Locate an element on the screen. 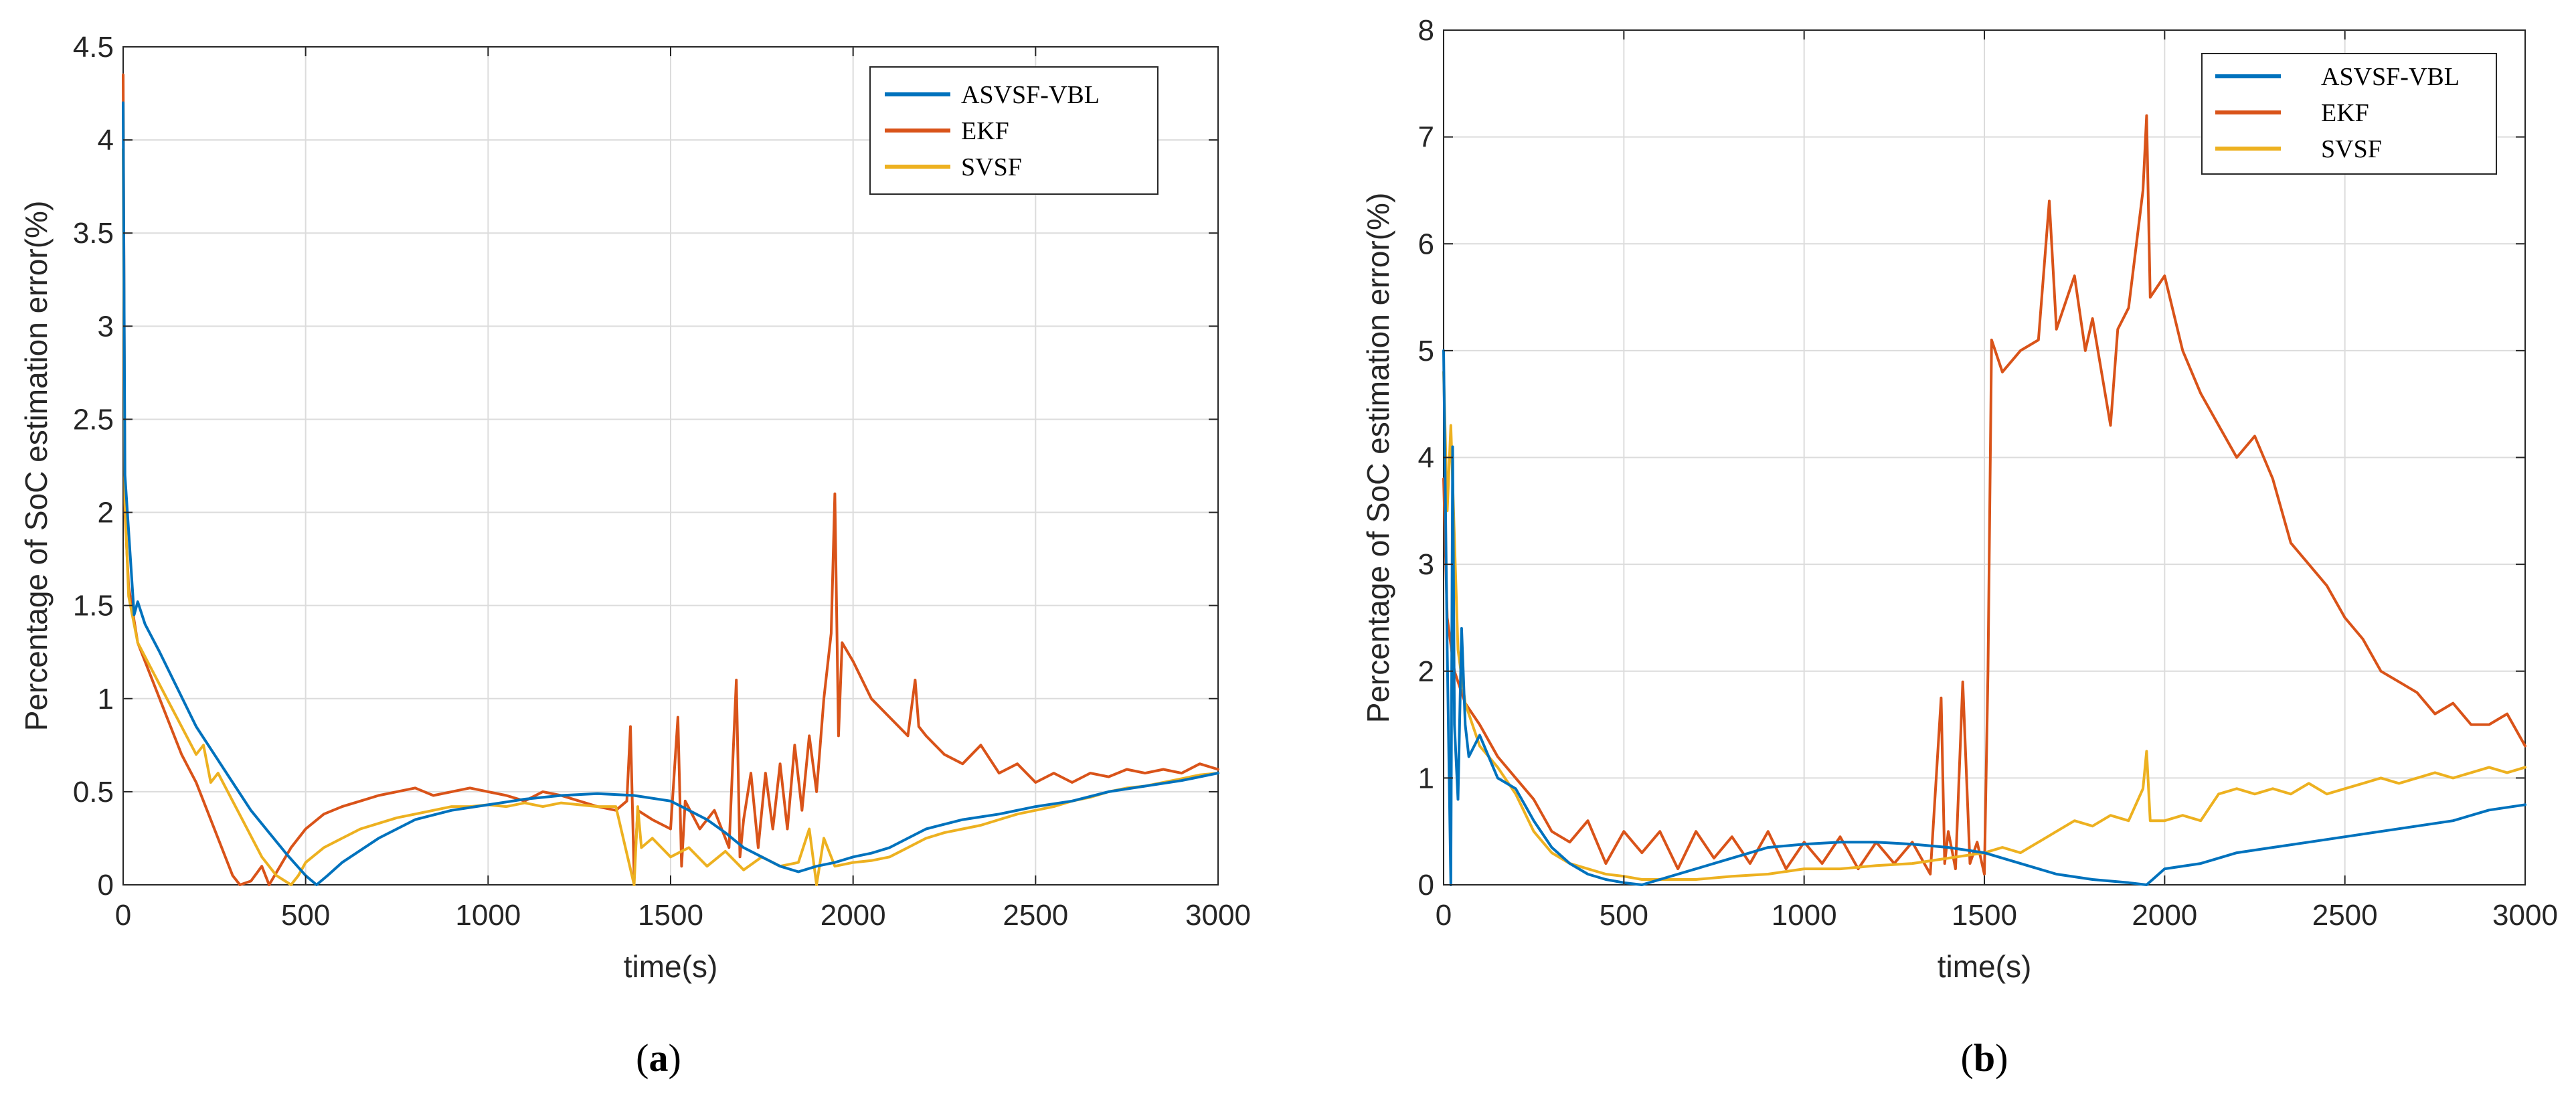 This screenshot has height=1095, width=2576. y-tick-label-a: 3.5 is located at coordinates (93, 233).